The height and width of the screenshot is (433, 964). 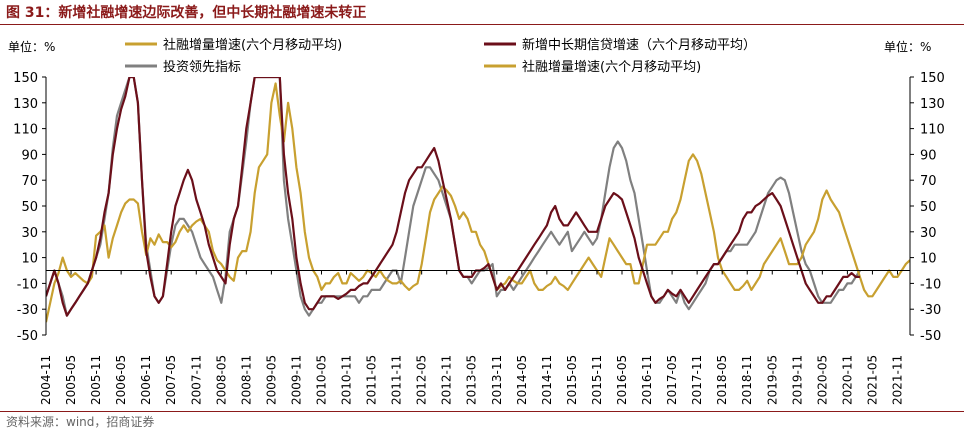 I want to click on legend-label: 新增中长期信贷增速（六个月移动平均）, so click(x=639, y=45).